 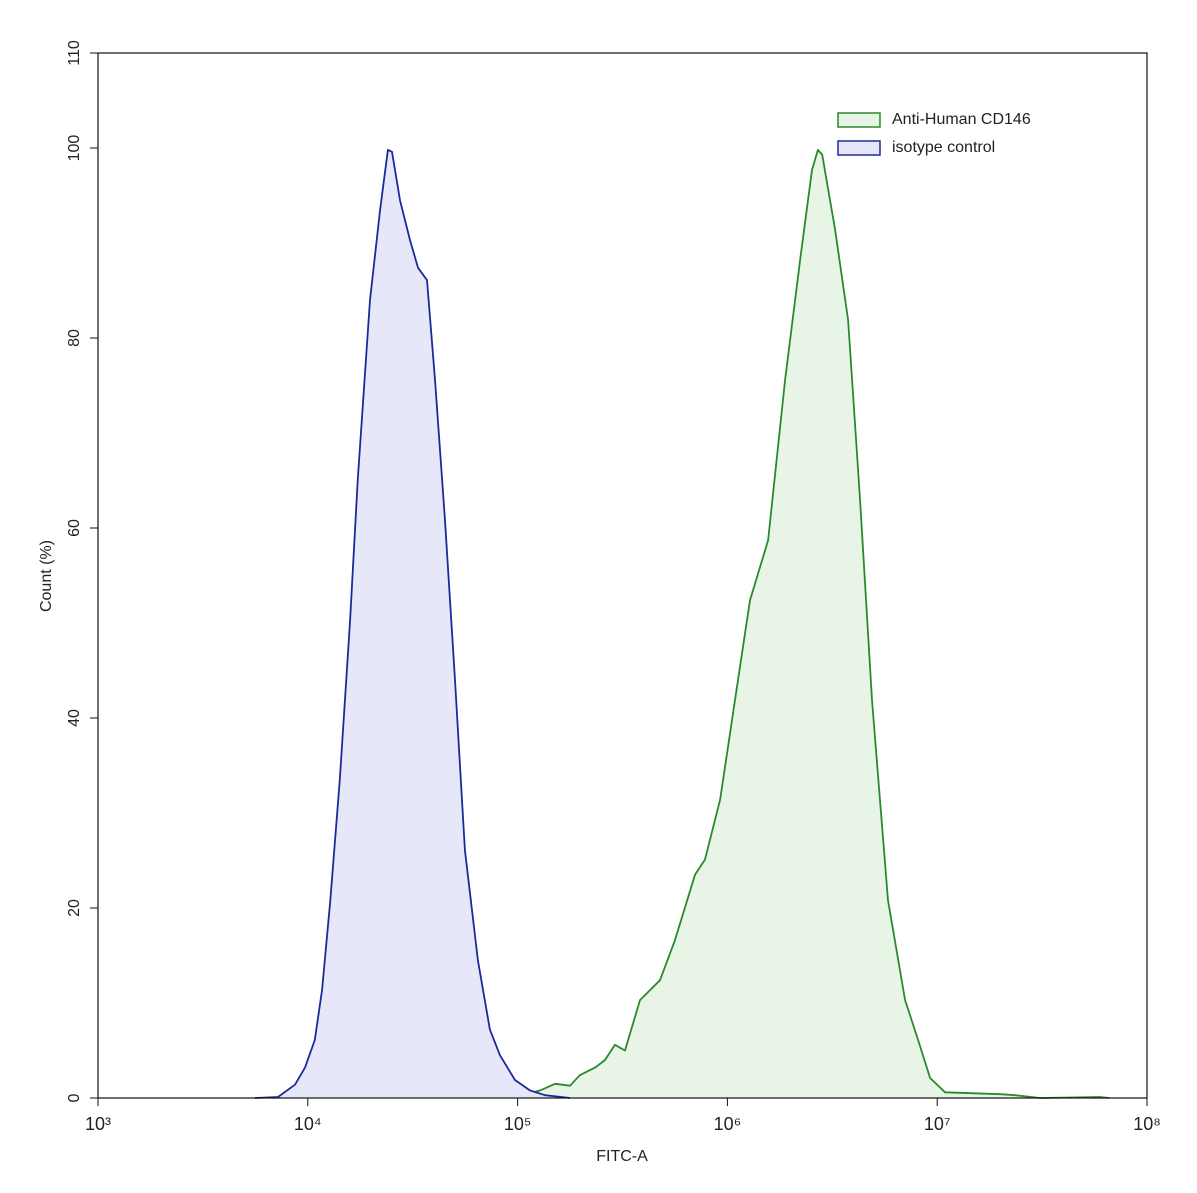 What do you see at coordinates (74, 528) in the screenshot?
I see `y-tick-label: 60` at bounding box center [74, 528].